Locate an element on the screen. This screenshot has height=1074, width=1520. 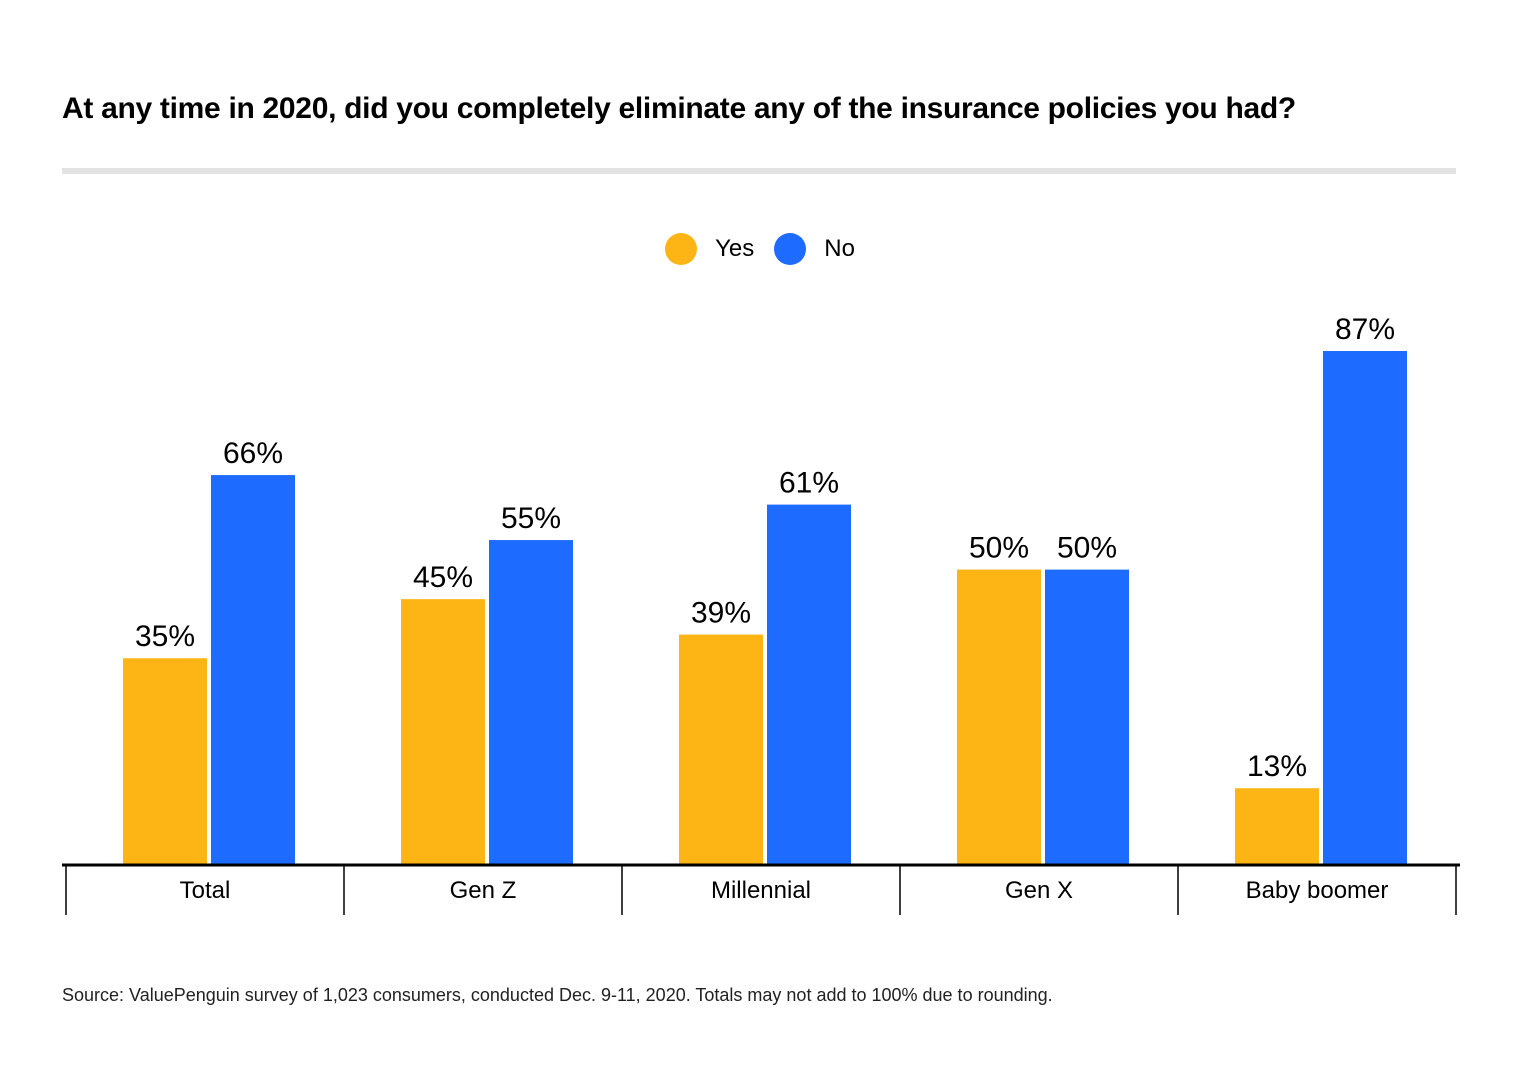
bar-yes-millennial is located at coordinates (721, 749).